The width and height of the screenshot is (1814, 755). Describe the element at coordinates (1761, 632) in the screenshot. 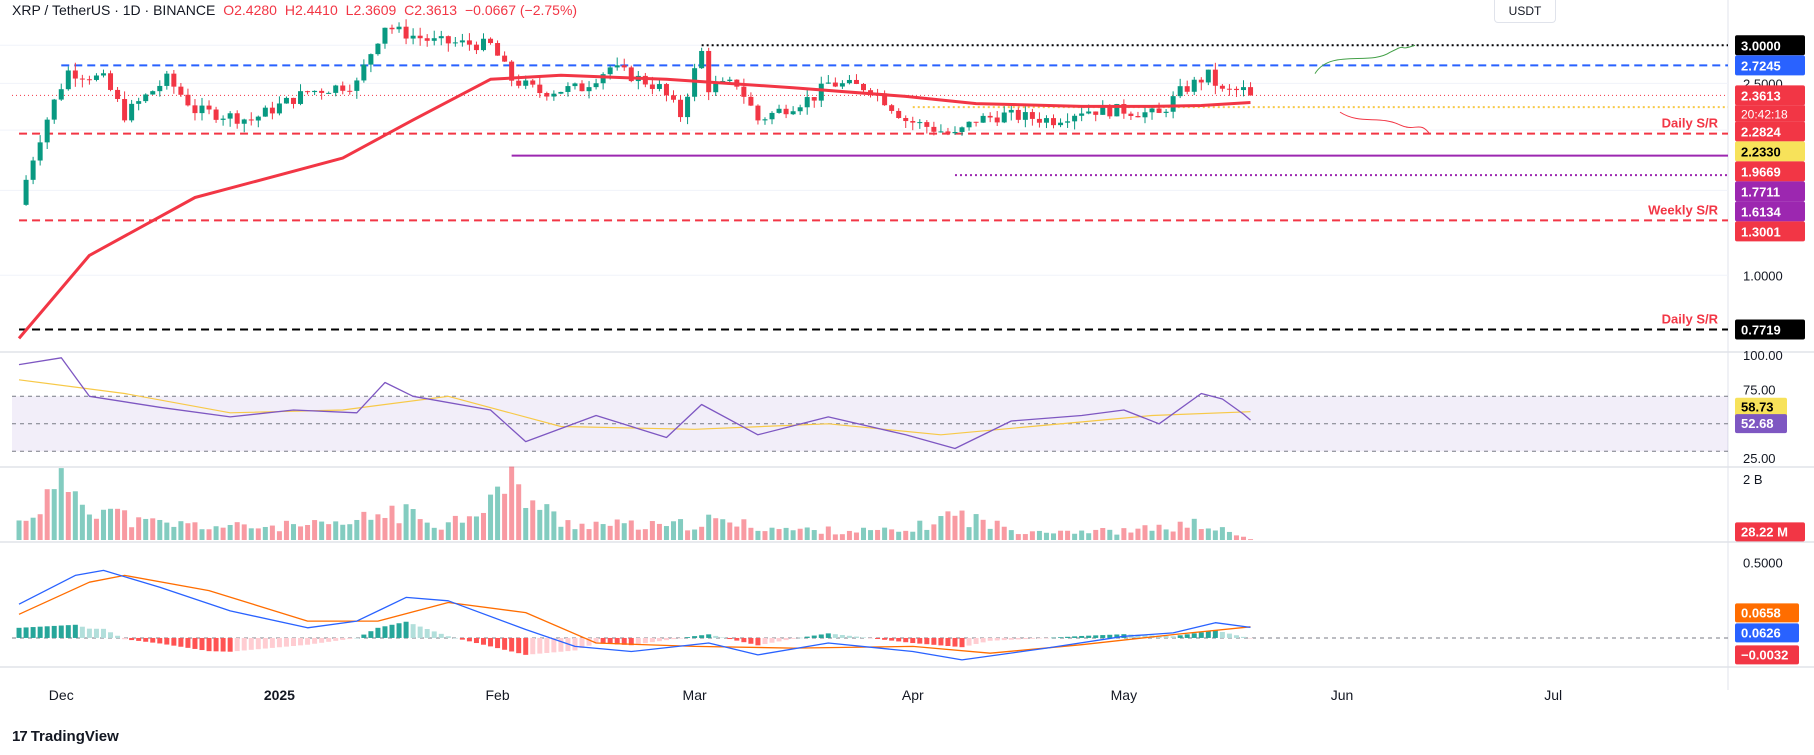

I see `macd-value-text: 0.0626` at that location.